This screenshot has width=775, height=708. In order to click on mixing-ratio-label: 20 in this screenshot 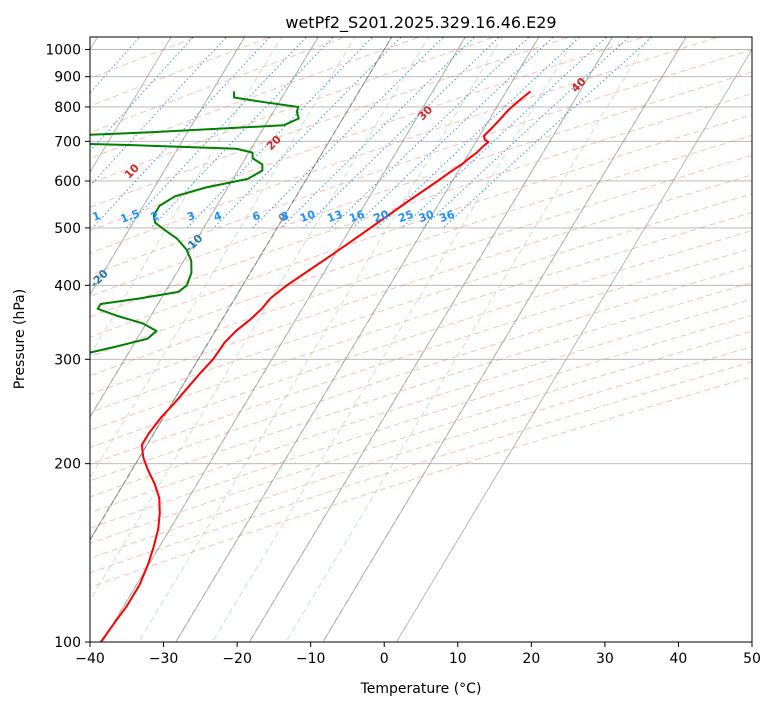, I will do `click(381, 217)`.